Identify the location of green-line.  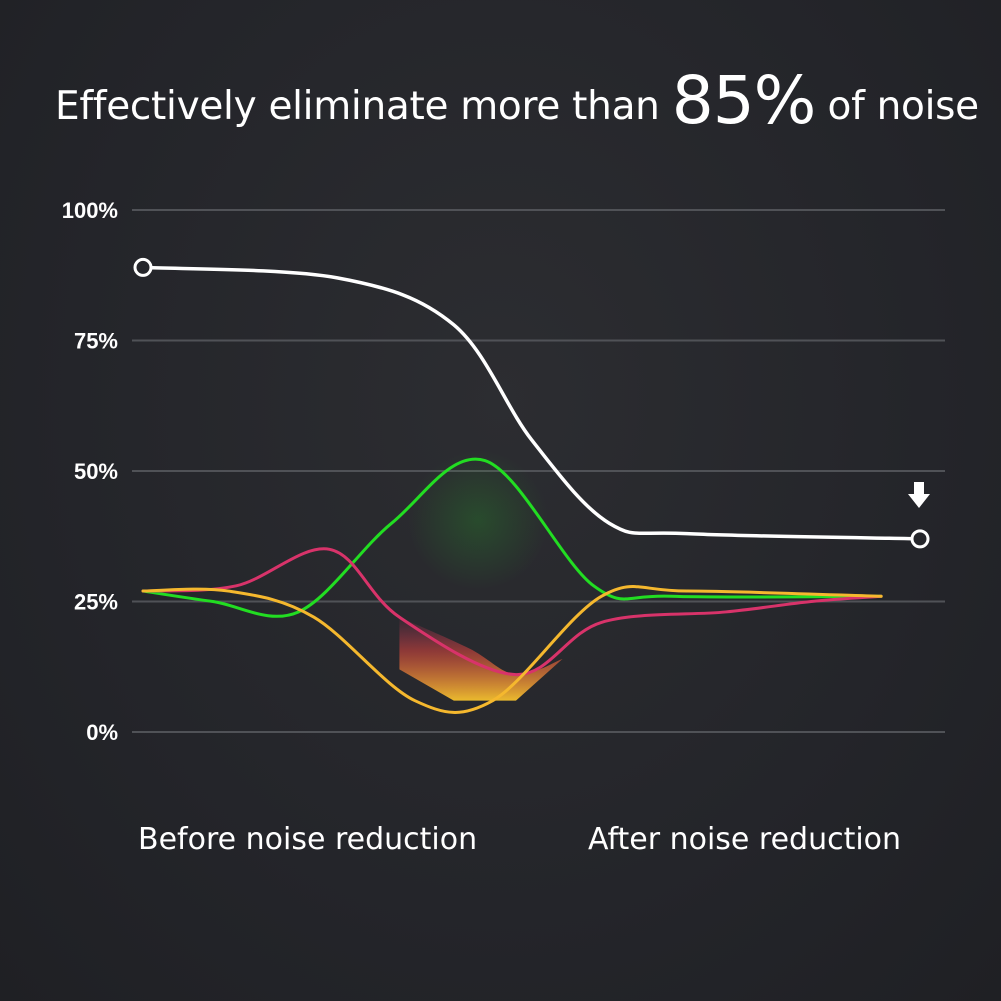
(512, 537).